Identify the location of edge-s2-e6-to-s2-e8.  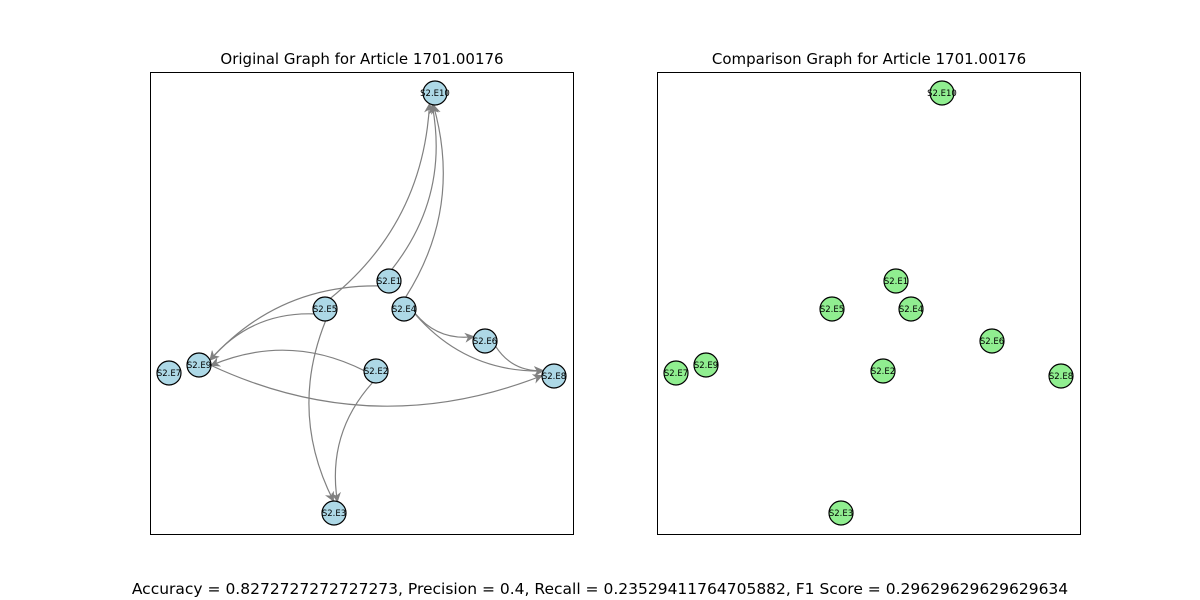
(520, 361).